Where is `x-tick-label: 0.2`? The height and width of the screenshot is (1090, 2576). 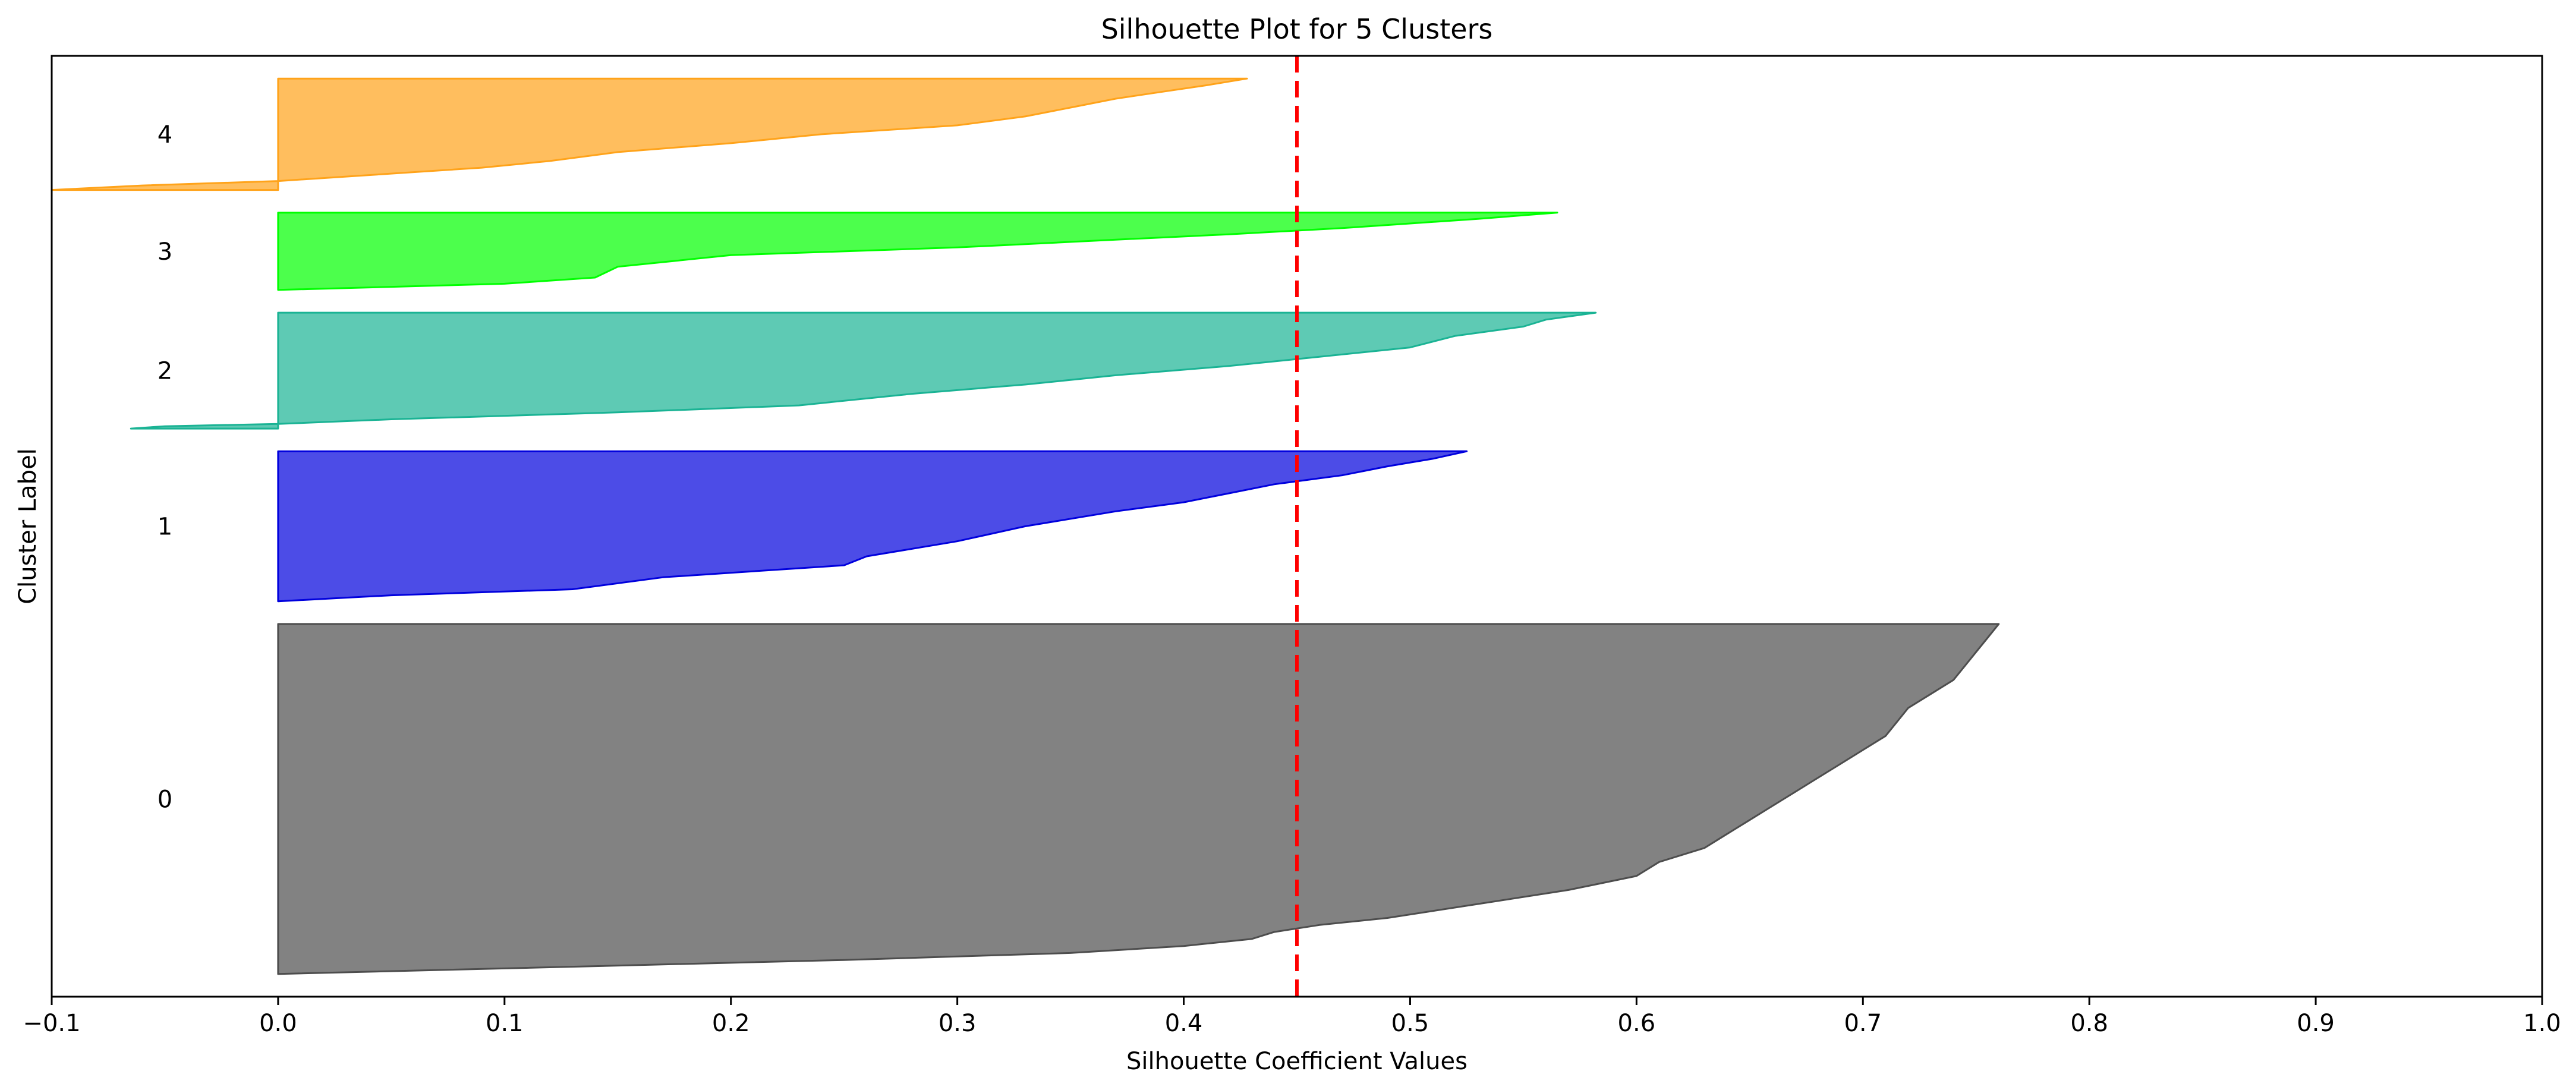 x-tick-label: 0.2 is located at coordinates (731, 1023).